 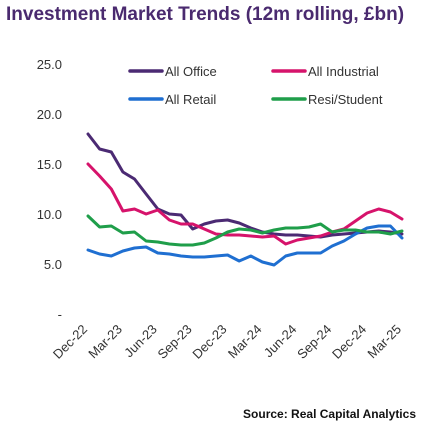 What do you see at coordinates (175, 342) in the screenshot?
I see `x-tick-label: Sep-23` at bounding box center [175, 342].